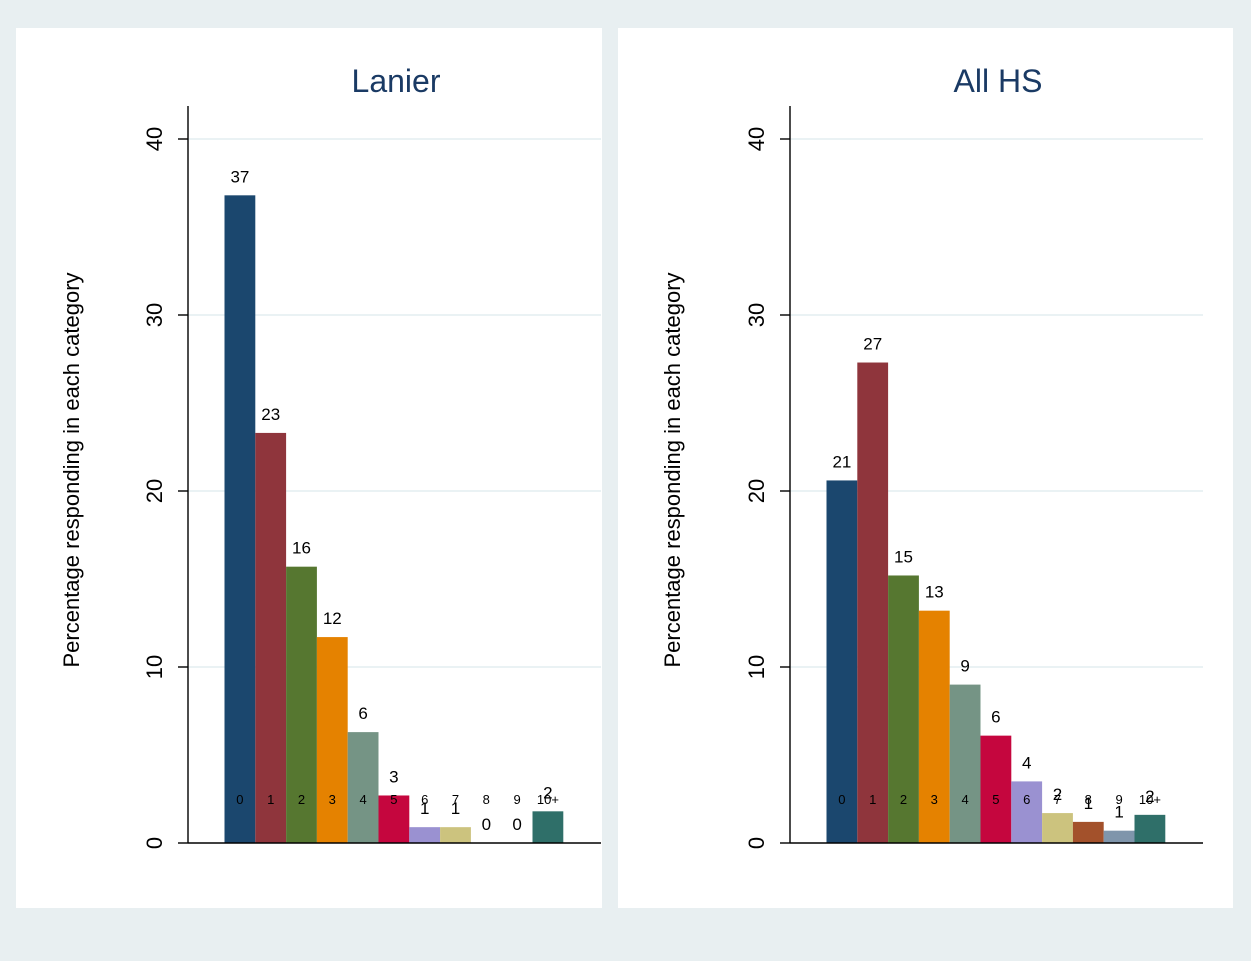  I want to click on bars-all-hs, so click(996, 602).